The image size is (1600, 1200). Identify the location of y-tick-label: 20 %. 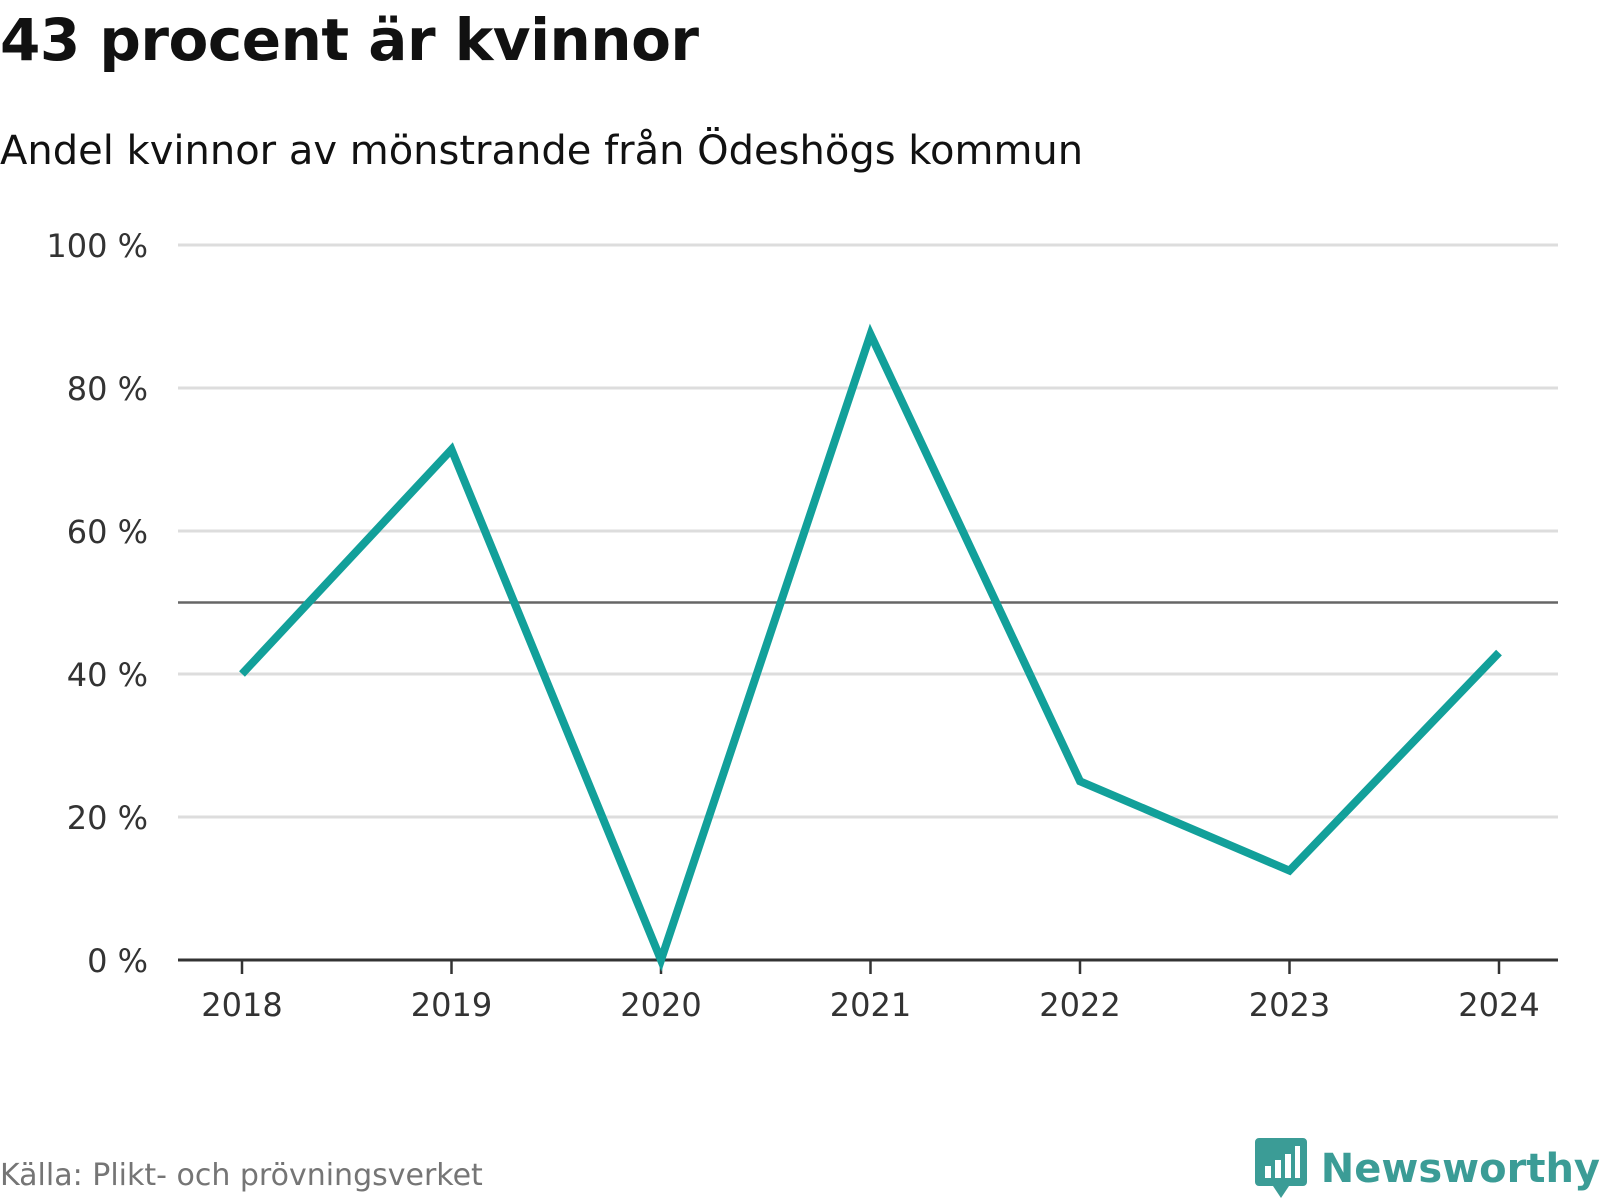
(107, 818).